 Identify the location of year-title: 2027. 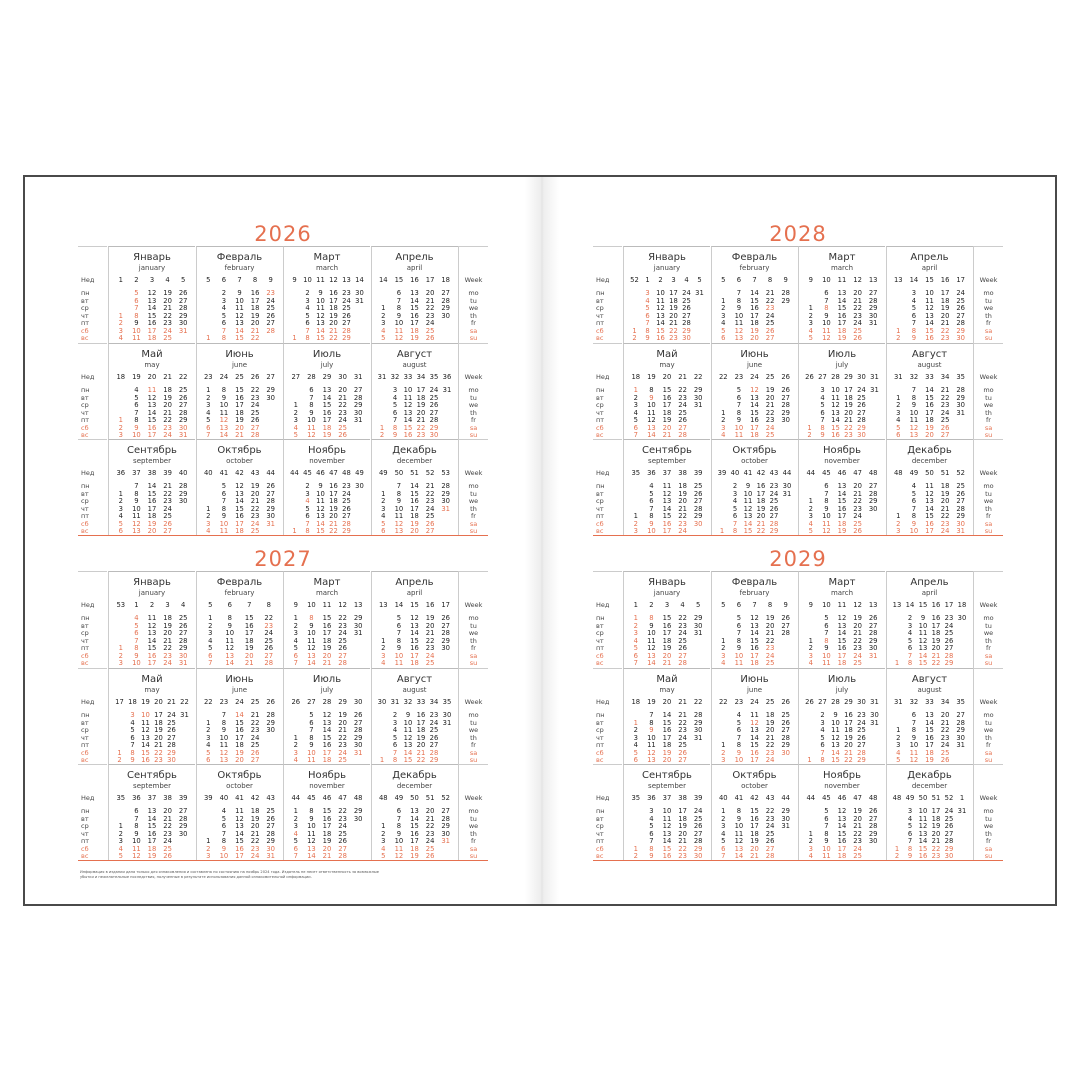
(283, 559).